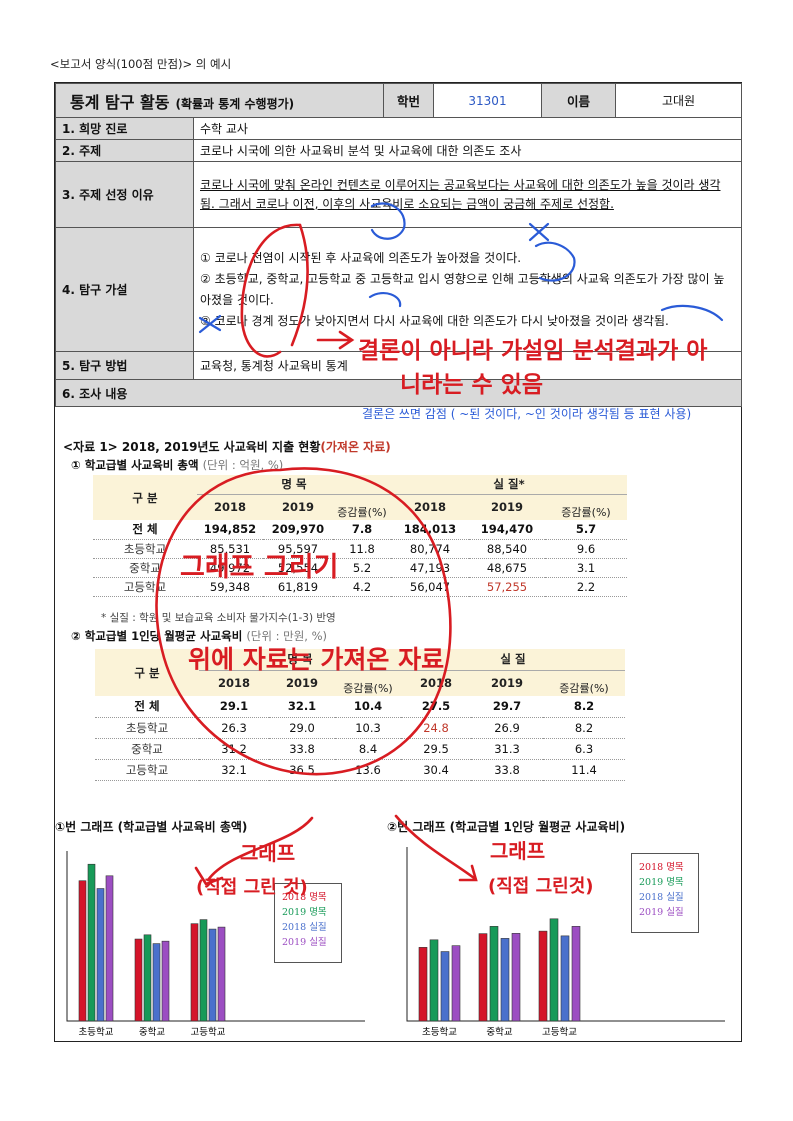 The image size is (793, 1121). I want to click on table-cell: 31.2, so click(234, 749).